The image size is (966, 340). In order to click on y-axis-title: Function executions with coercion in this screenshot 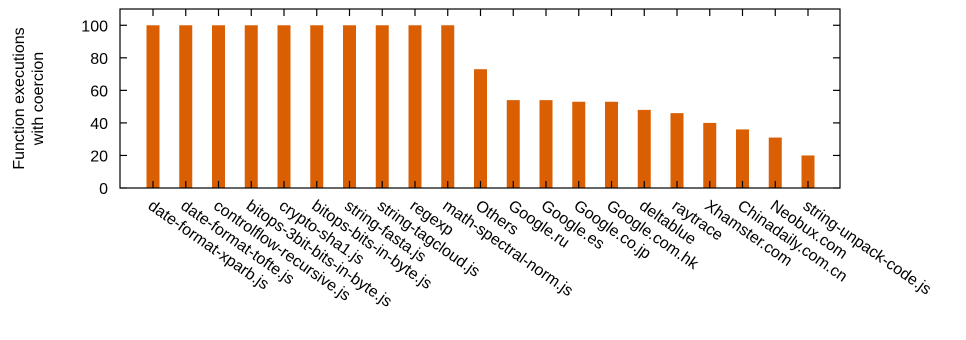, I will do `click(29, 98)`.